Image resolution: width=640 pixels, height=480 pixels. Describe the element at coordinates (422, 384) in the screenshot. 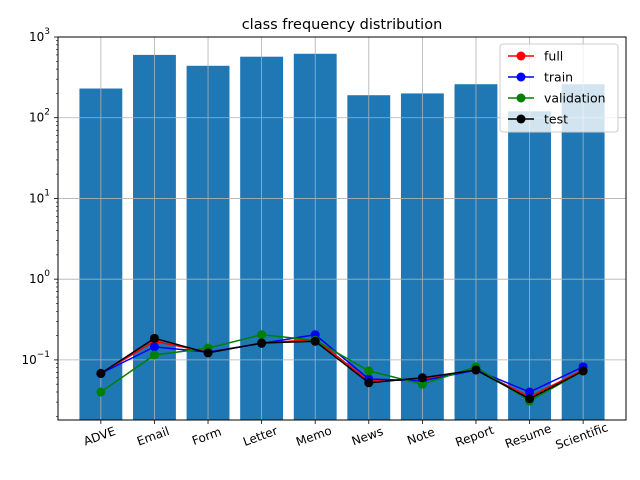

I see `point-validation-note` at that location.